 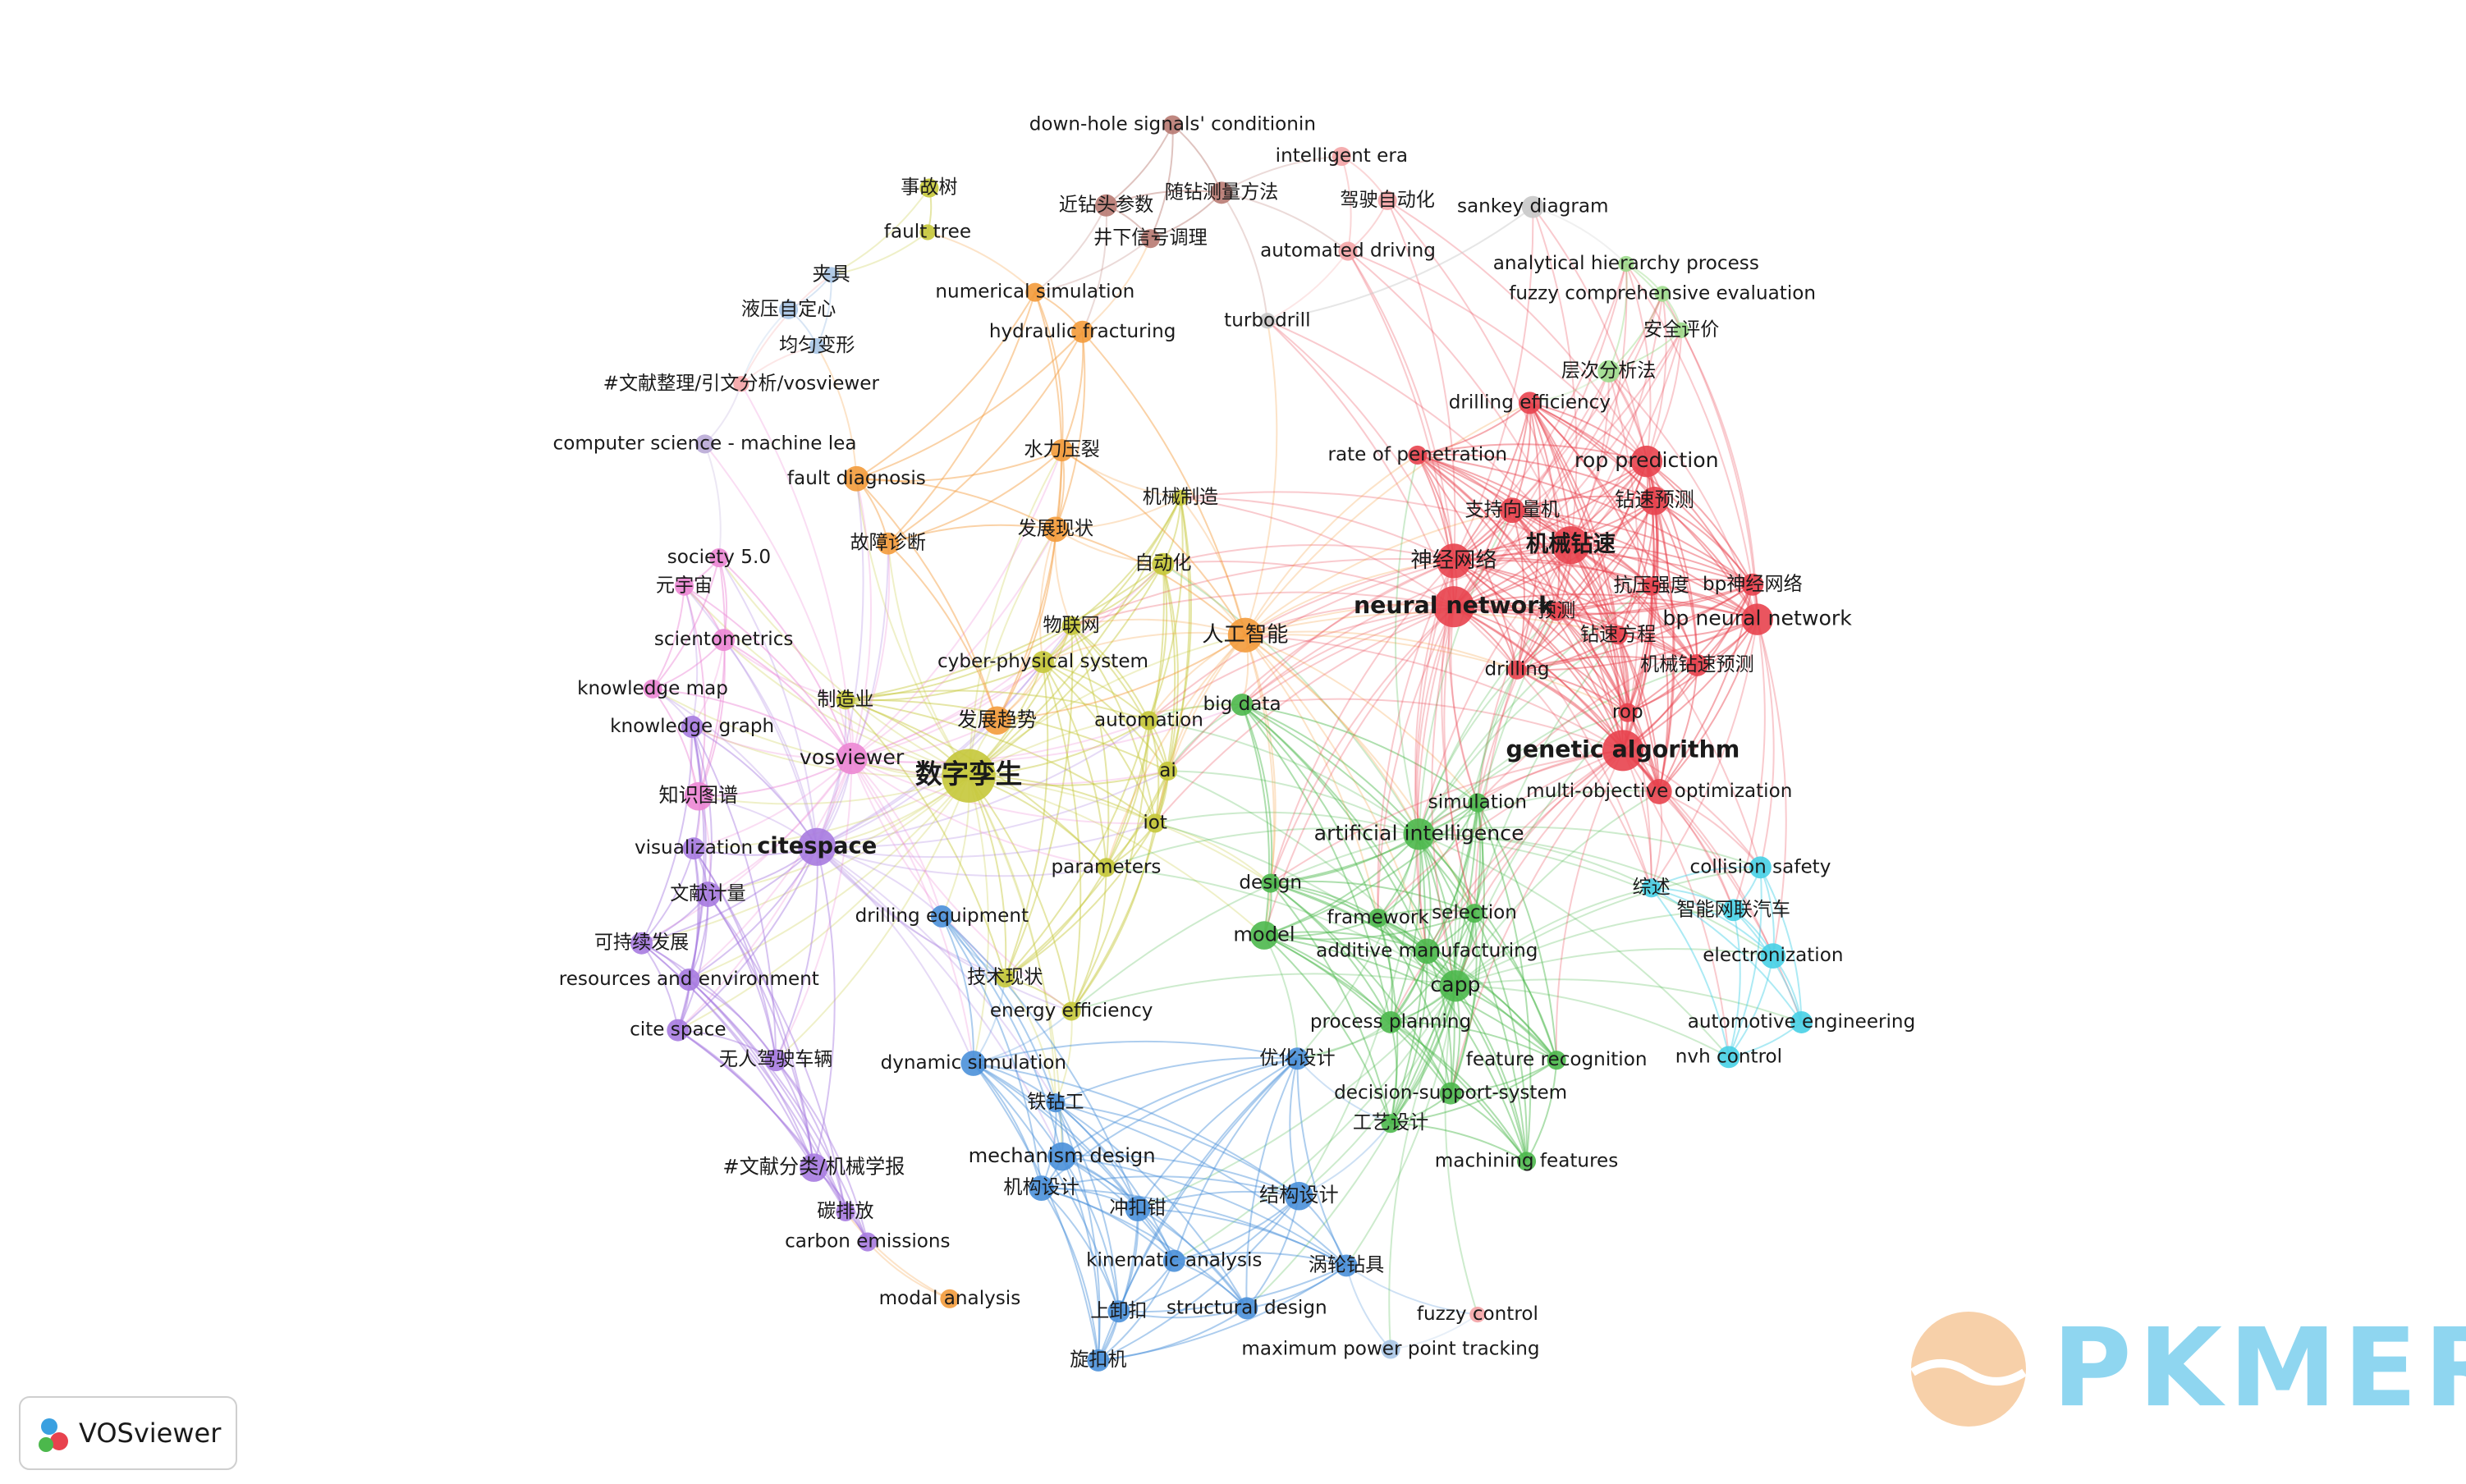 I want to click on logo: VOSviewer, so click(x=128, y=1433).